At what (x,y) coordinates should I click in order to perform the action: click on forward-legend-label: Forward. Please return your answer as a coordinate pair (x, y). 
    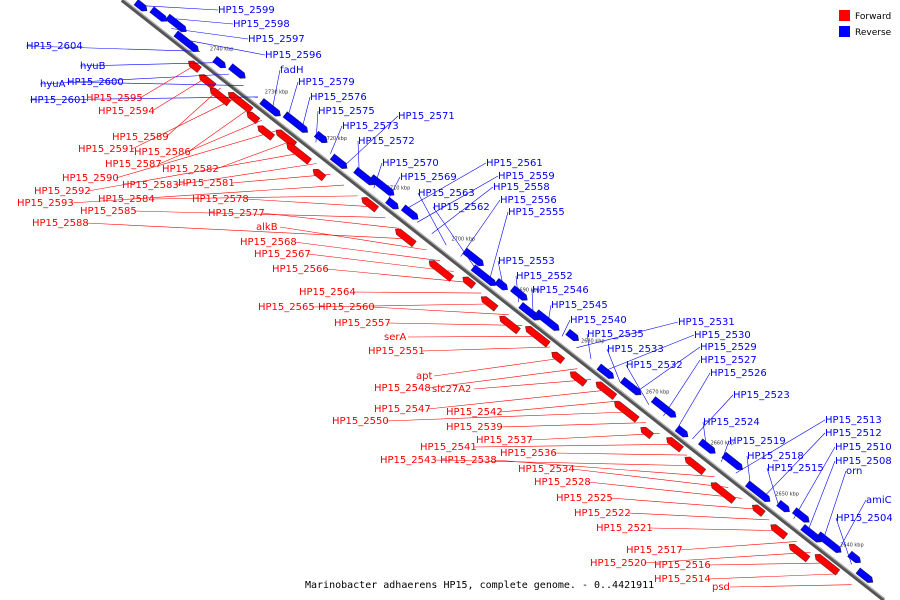
    Looking at the image, I should click on (873, 17).